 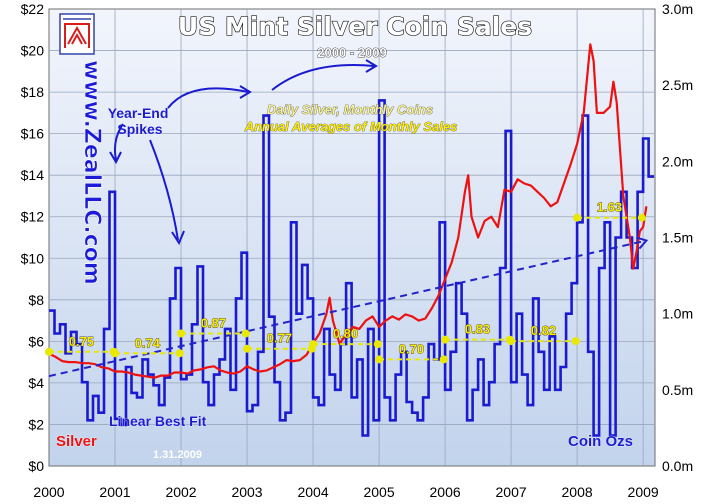 What do you see at coordinates (677, 466) in the screenshot?
I see `right-tick-label: 0.0m` at bounding box center [677, 466].